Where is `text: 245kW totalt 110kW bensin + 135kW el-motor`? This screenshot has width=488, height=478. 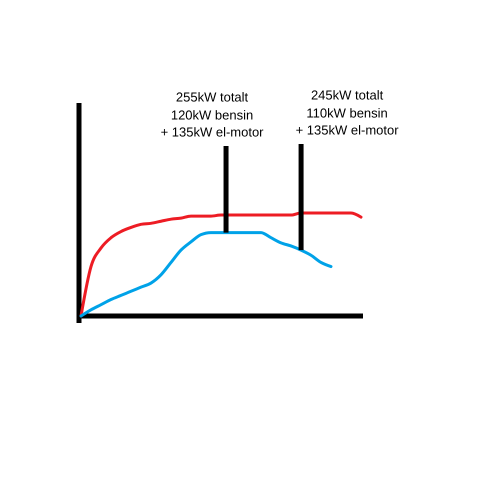
text: 245kW totalt 110kW bensin + 135kW el-motor is located at coordinates (348, 112).